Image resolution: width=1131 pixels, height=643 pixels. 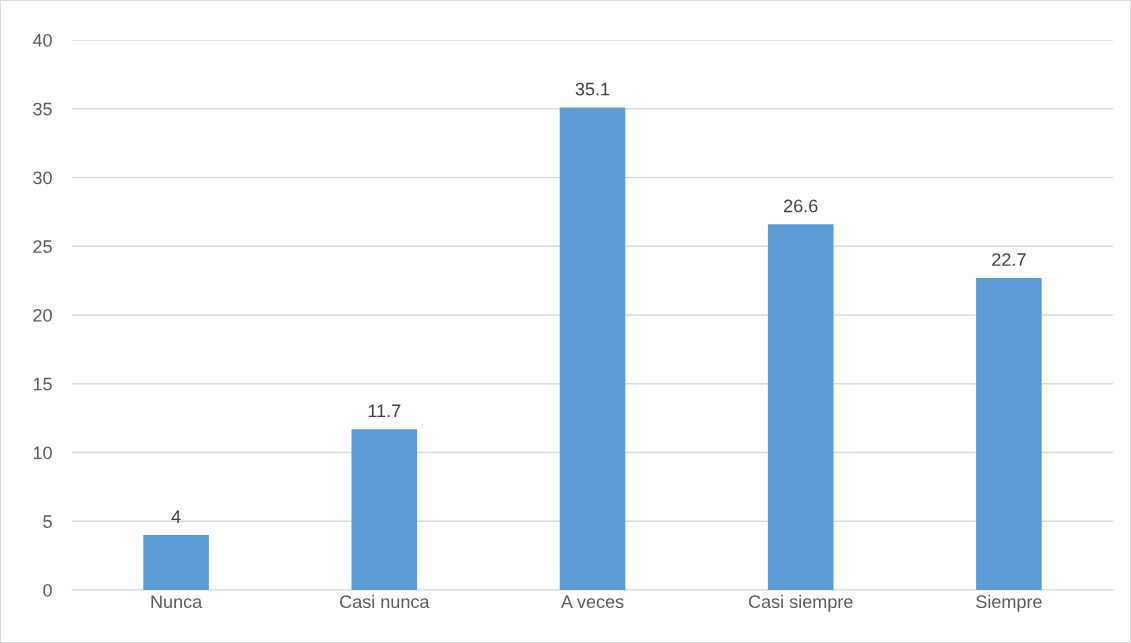 I want to click on x-tick-label: Siempre, so click(x=1009, y=603).